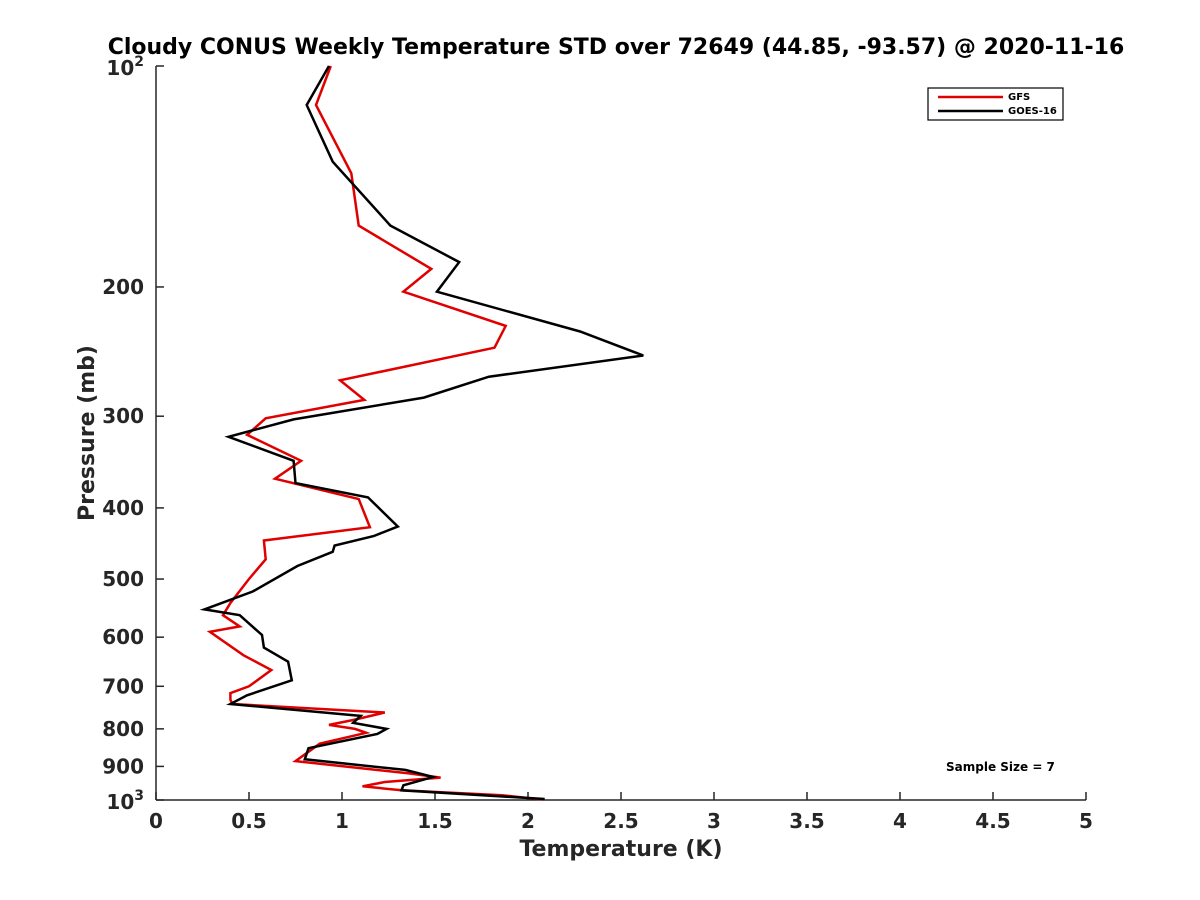  I want to click on x-tick-label: 3, so click(714, 821).